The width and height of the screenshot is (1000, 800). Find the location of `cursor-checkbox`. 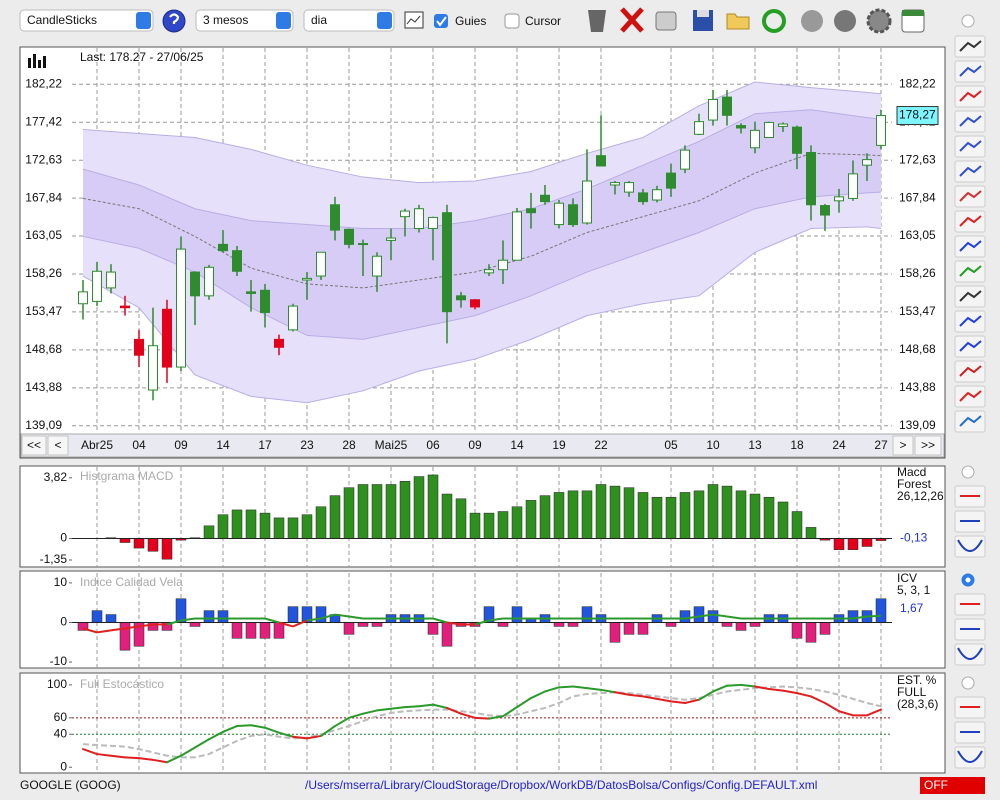

cursor-checkbox is located at coordinates (512, 21).